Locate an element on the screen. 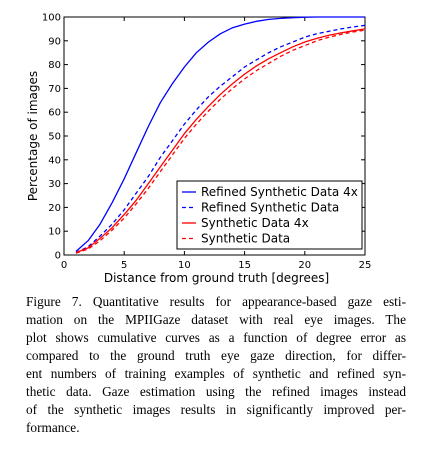 The image size is (421, 458). y-tick-label: 50 is located at coordinates (54, 137).